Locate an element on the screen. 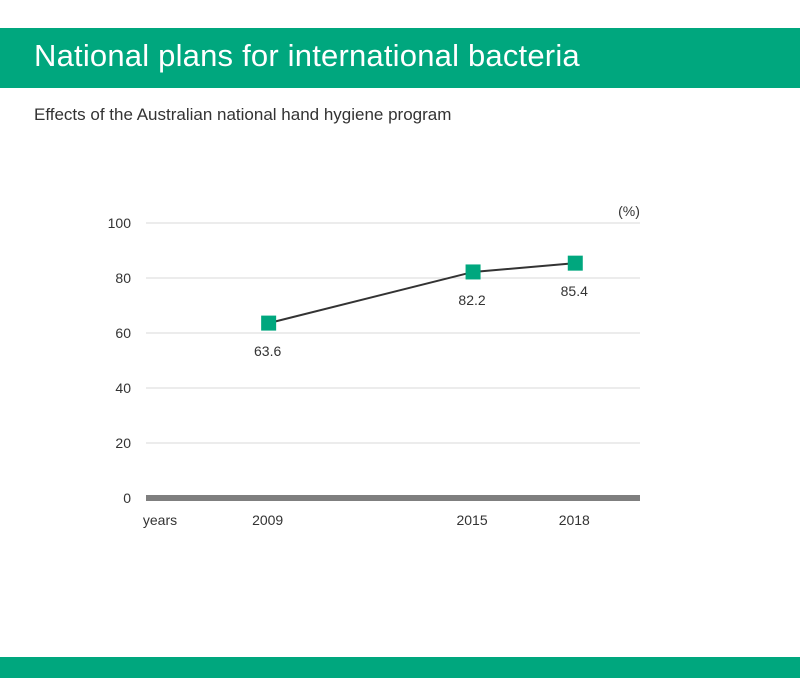  y-tick-label-0: 0 is located at coordinates (127, 498).